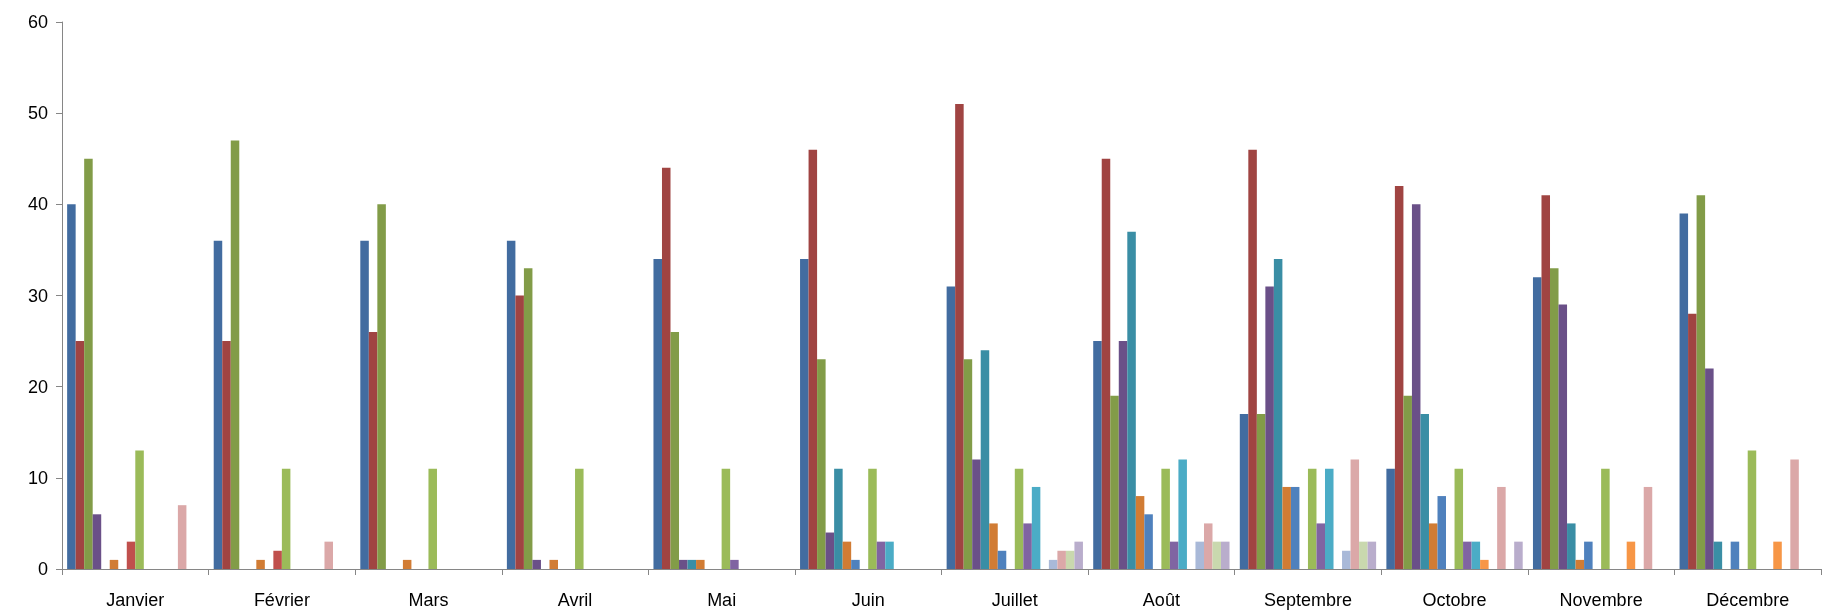  Describe the element at coordinates (1748, 600) in the screenshot. I see `x-tick-label: Décembre` at that location.